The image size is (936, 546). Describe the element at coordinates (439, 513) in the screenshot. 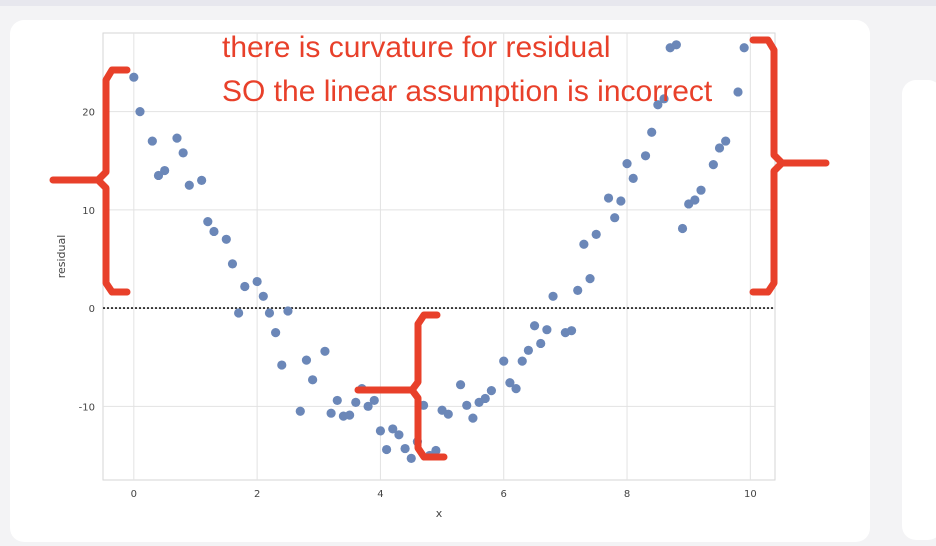

I see `x-axis-label: x` at that location.